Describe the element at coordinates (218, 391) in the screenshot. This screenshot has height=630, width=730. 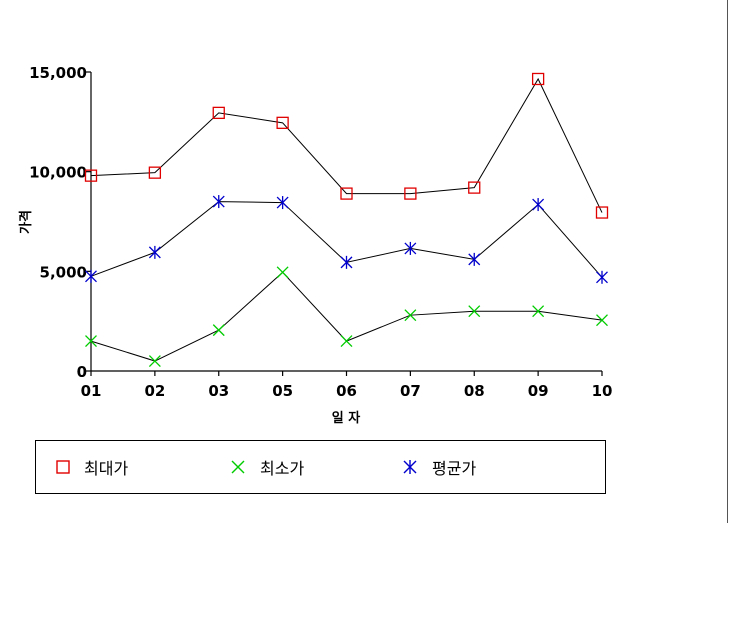
I see `x-tick-label: 03` at that location.